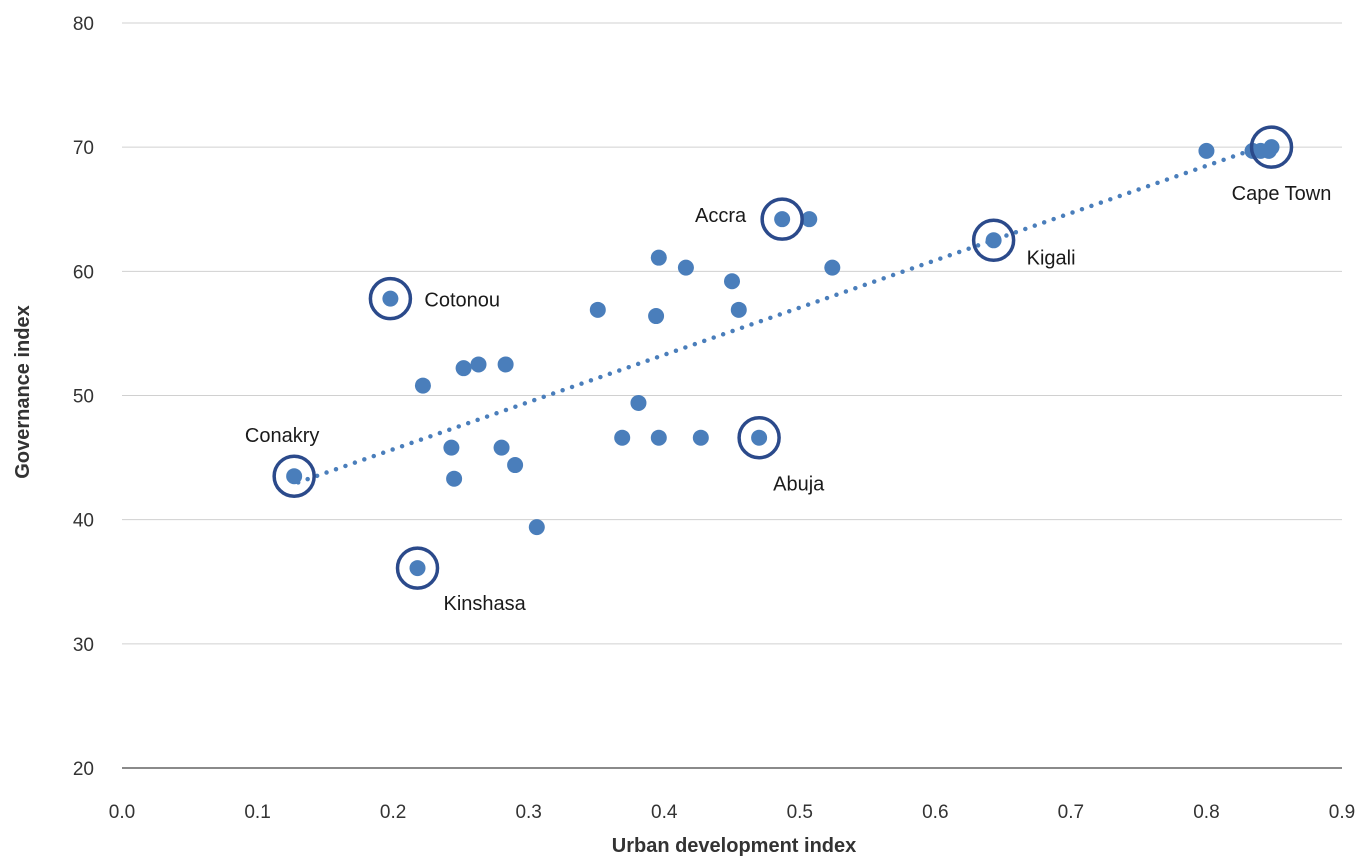 The image size is (1372, 861). What do you see at coordinates (83, 24) in the screenshot?
I see `y-tick-label: 80` at bounding box center [83, 24].